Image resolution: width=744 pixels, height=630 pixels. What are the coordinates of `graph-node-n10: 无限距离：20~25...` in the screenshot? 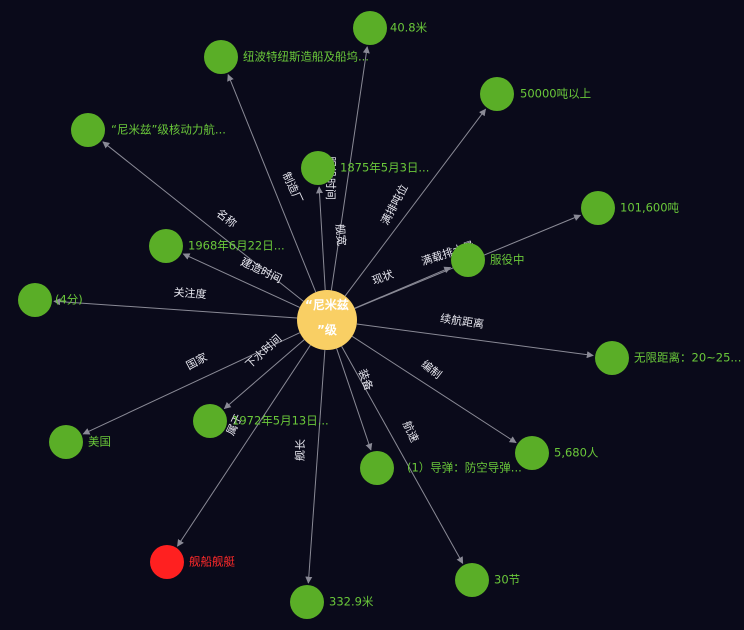 It's located at (668, 358).